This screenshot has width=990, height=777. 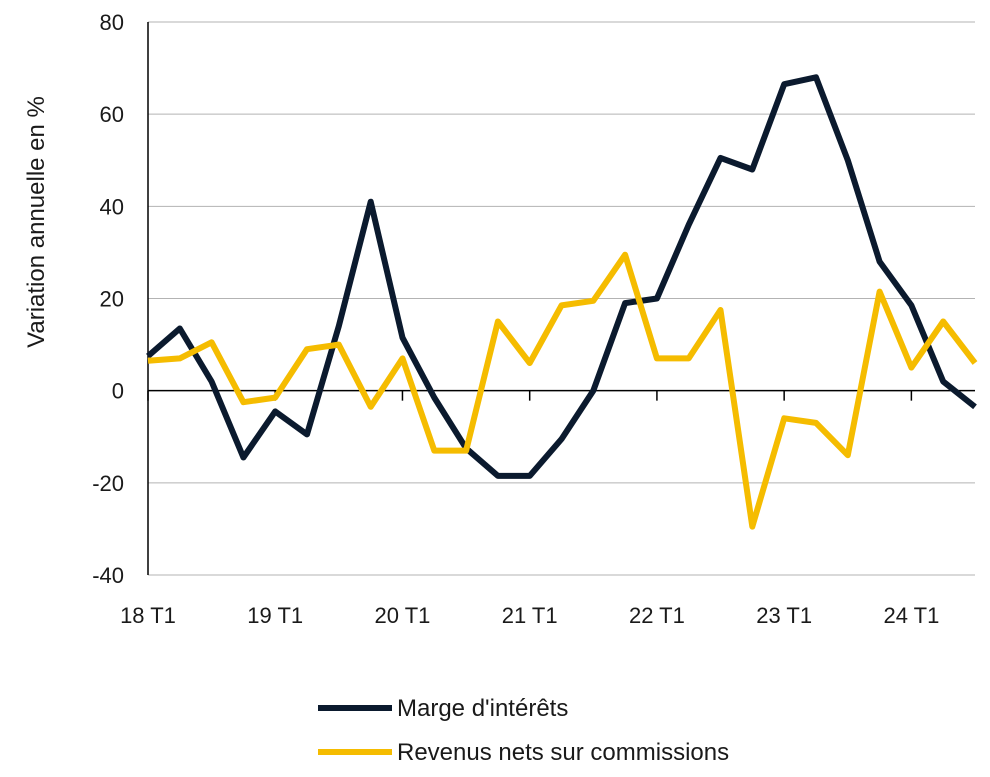 I want to click on x-tick-label: 20 T1, so click(x=403, y=615).